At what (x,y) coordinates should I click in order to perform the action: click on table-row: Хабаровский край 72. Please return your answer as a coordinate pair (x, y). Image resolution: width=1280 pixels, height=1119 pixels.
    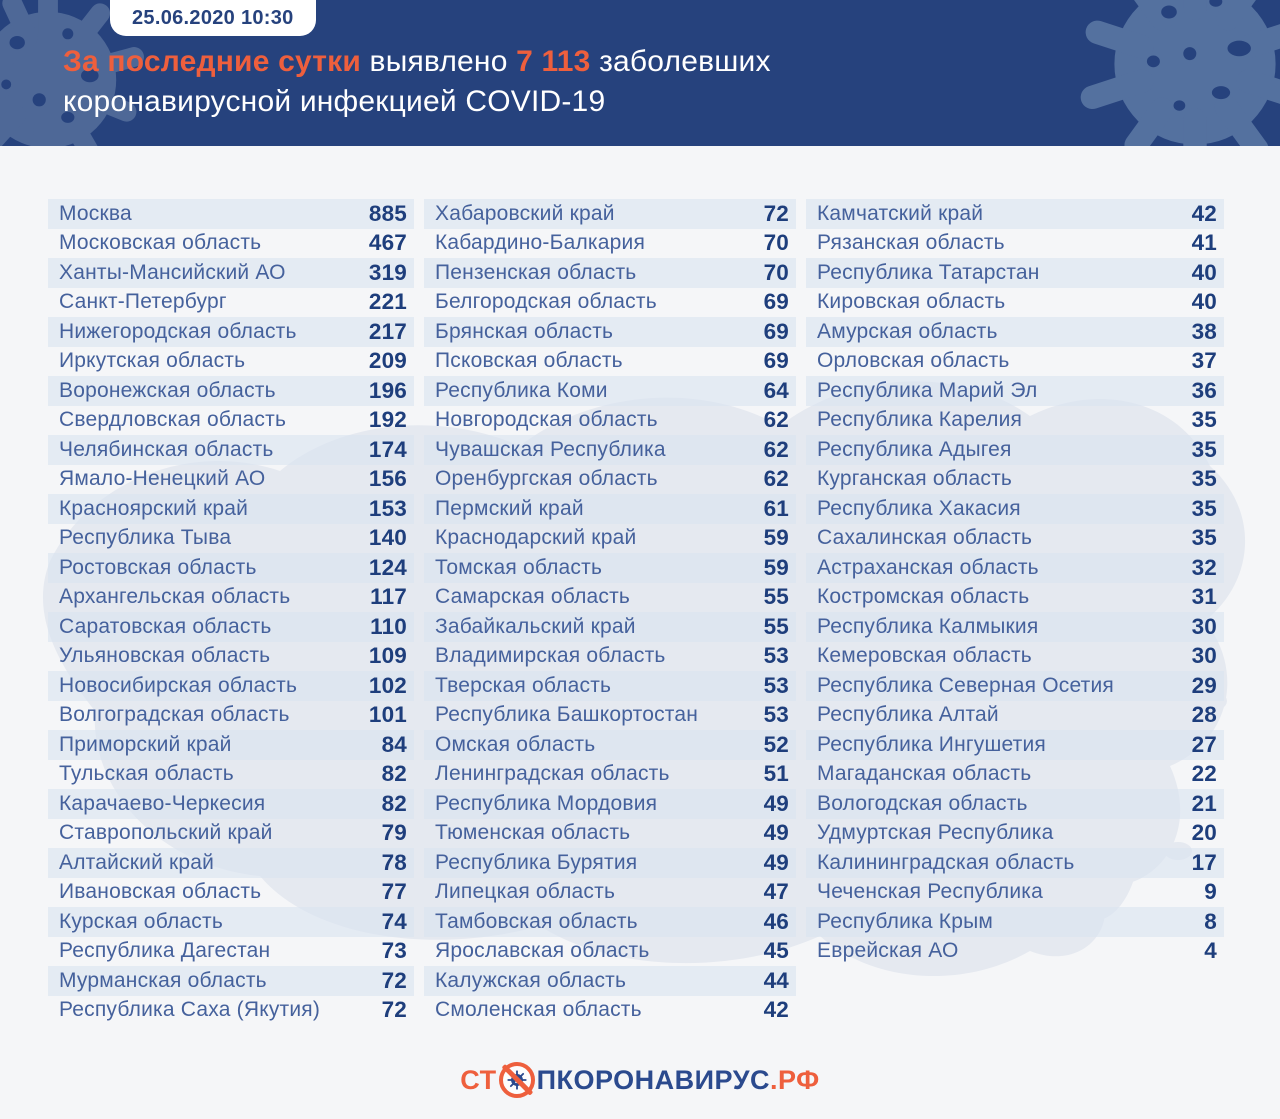
    Looking at the image, I should click on (610, 214).